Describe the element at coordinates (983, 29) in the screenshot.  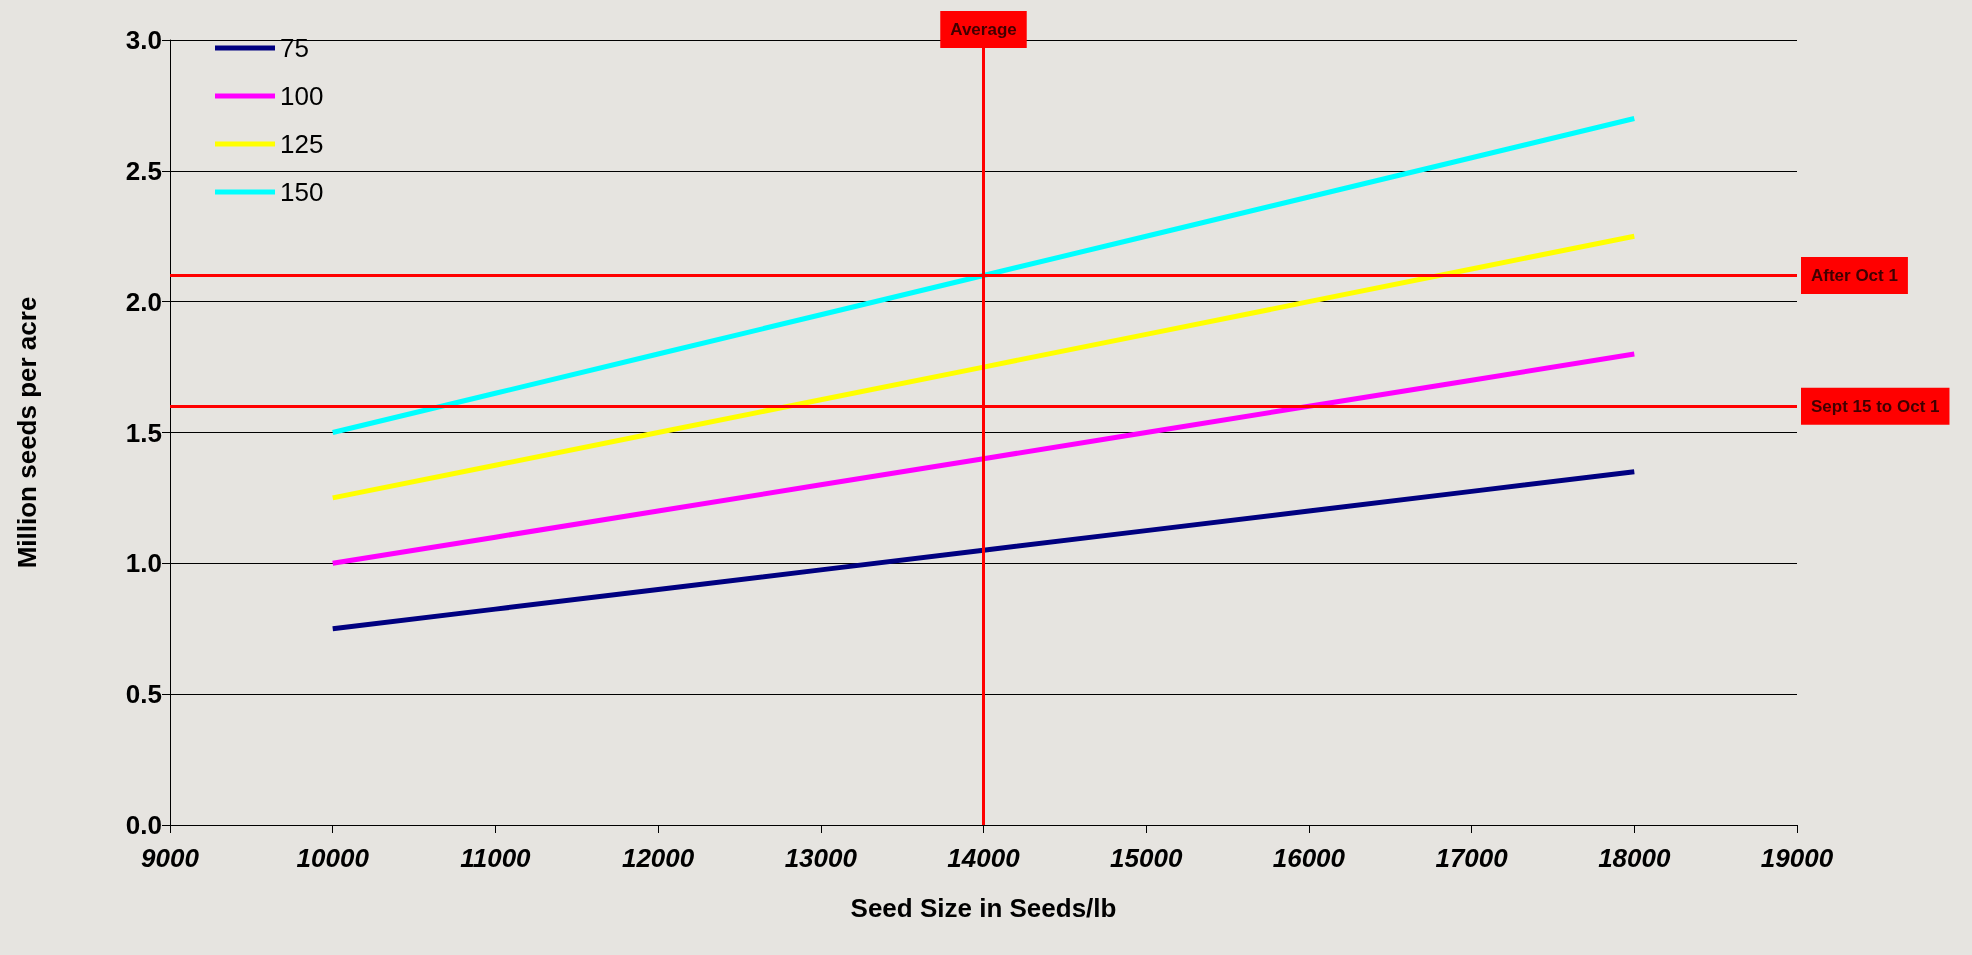
I see `ref-line-label: Average` at that location.